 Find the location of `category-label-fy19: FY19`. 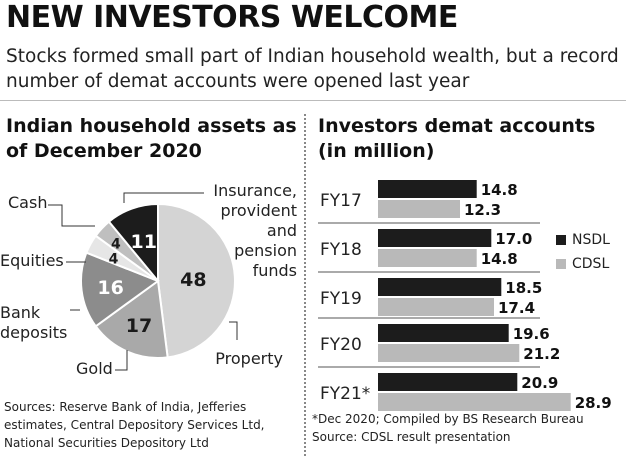

category-label-fy19: FY19 is located at coordinates (341, 299).